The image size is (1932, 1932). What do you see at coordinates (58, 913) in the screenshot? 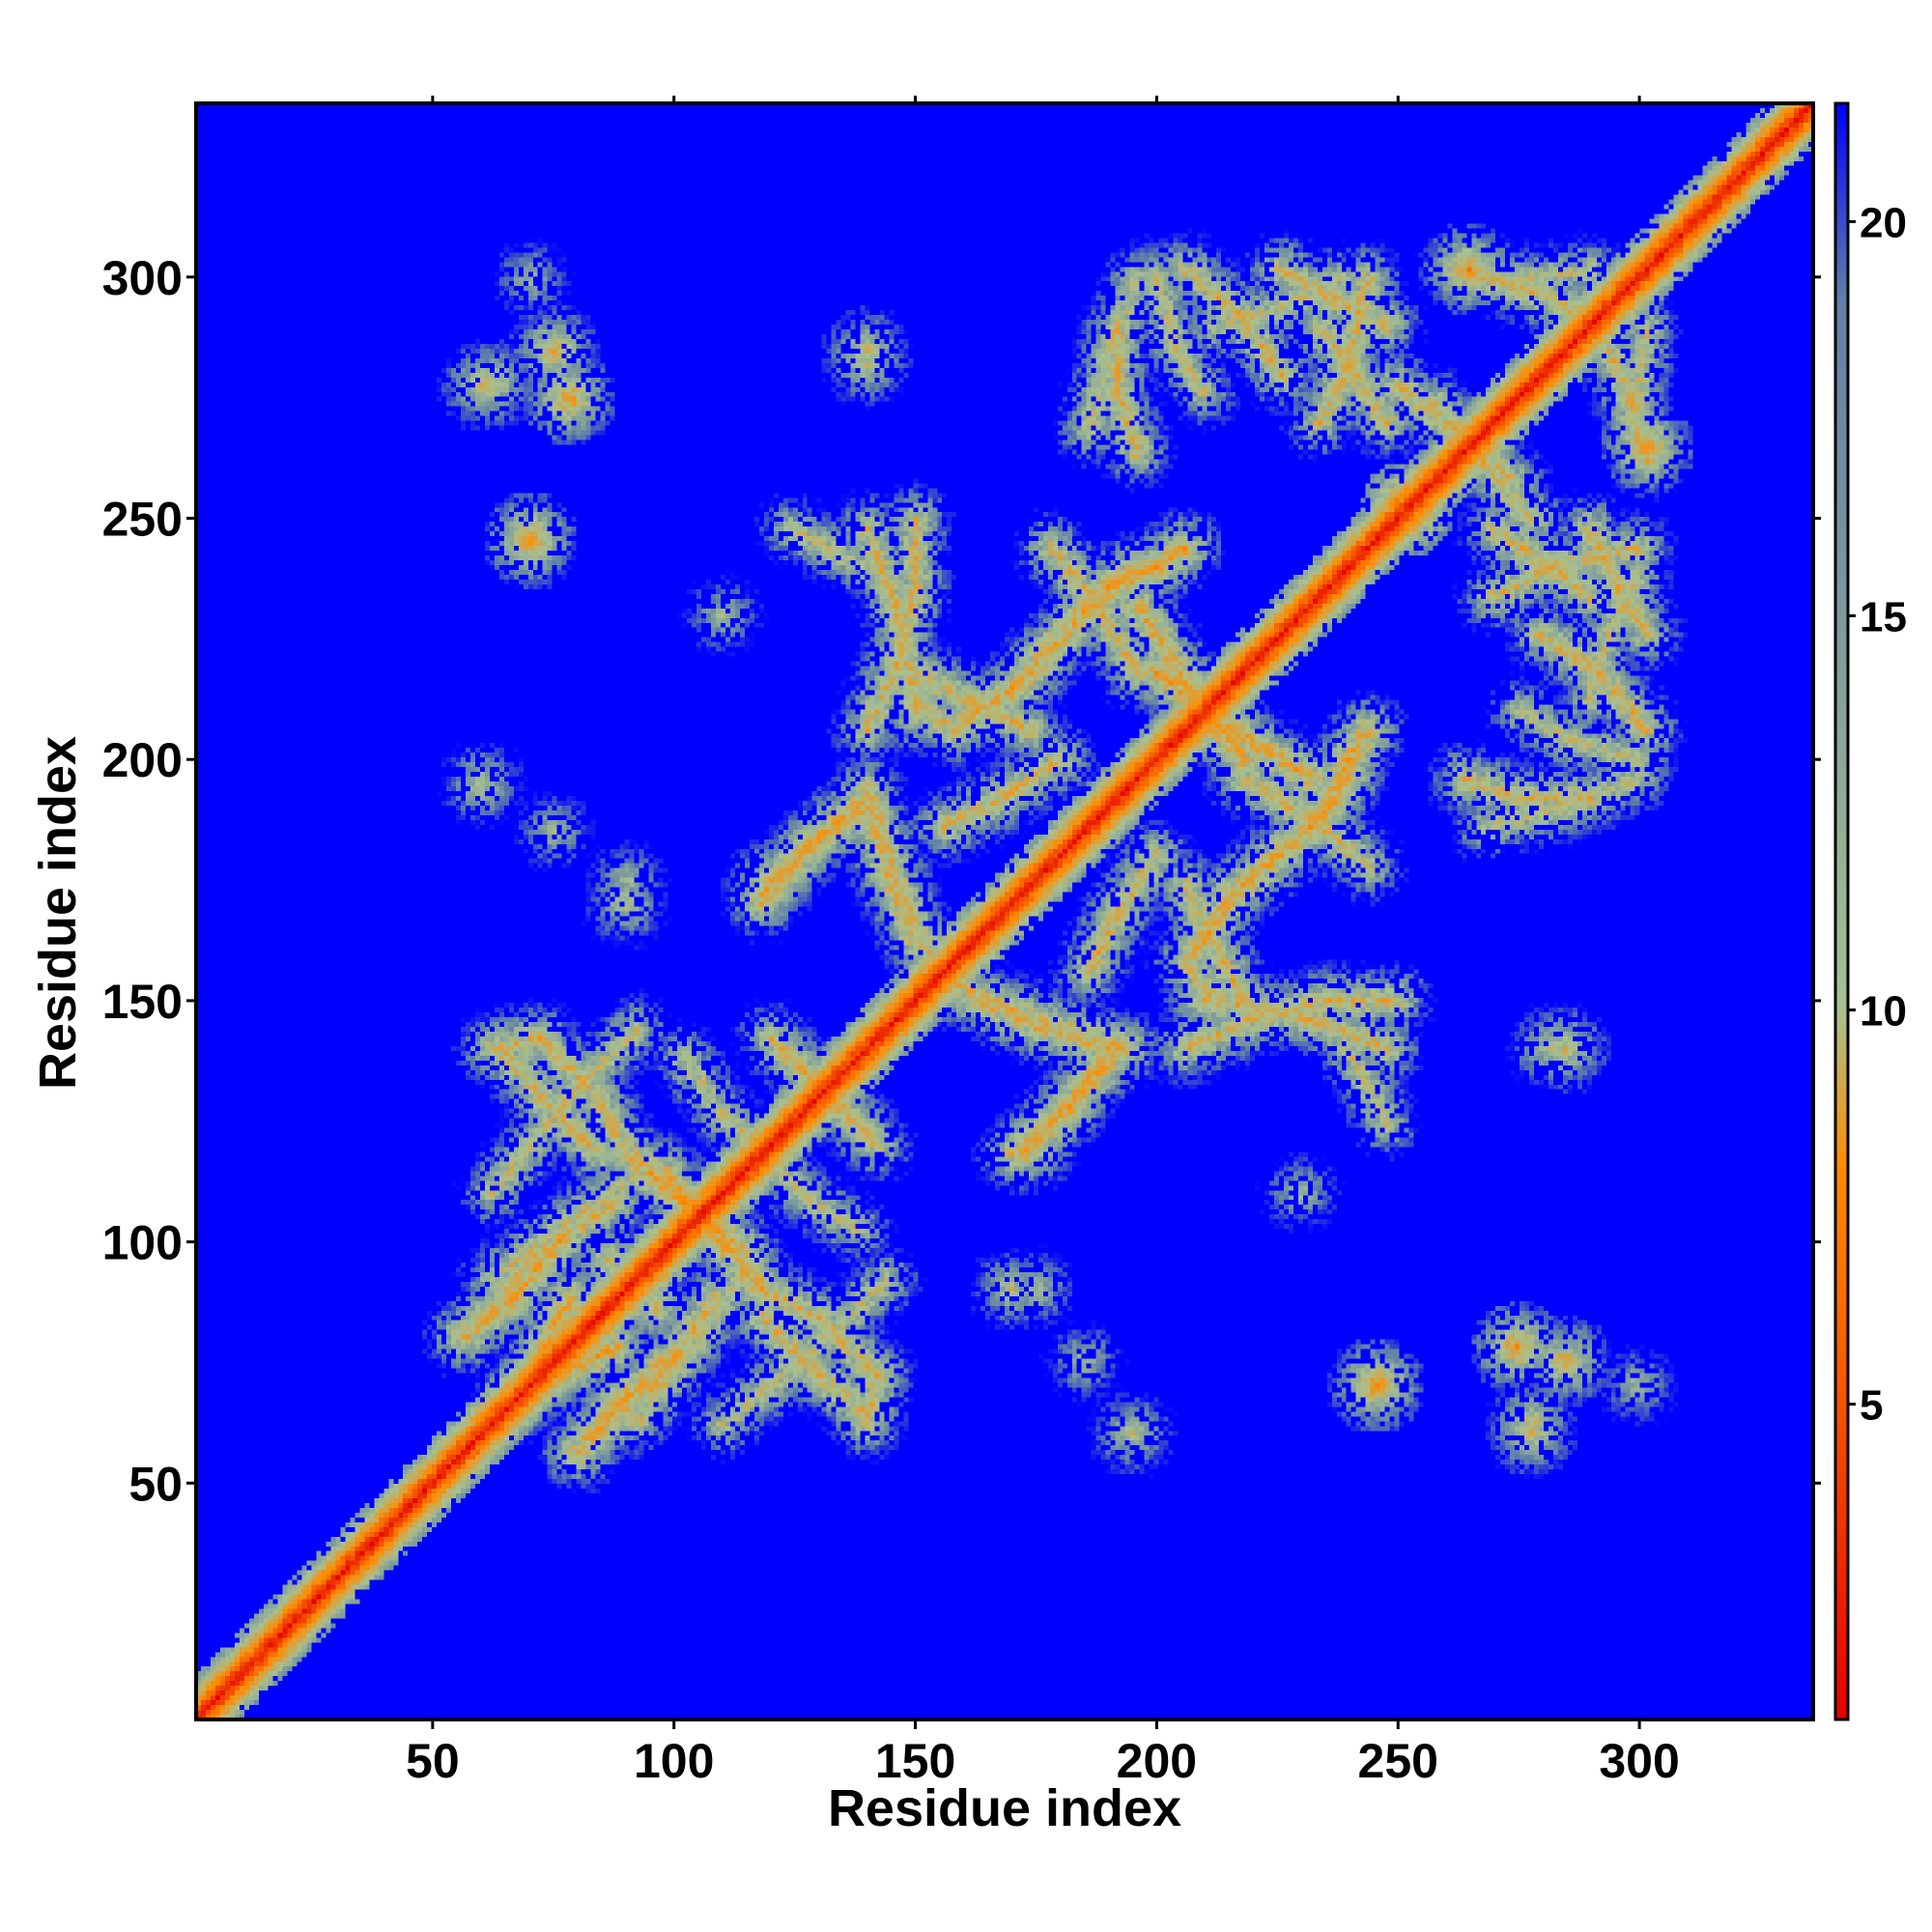
I see `y-axis-title: Residue index` at bounding box center [58, 913].